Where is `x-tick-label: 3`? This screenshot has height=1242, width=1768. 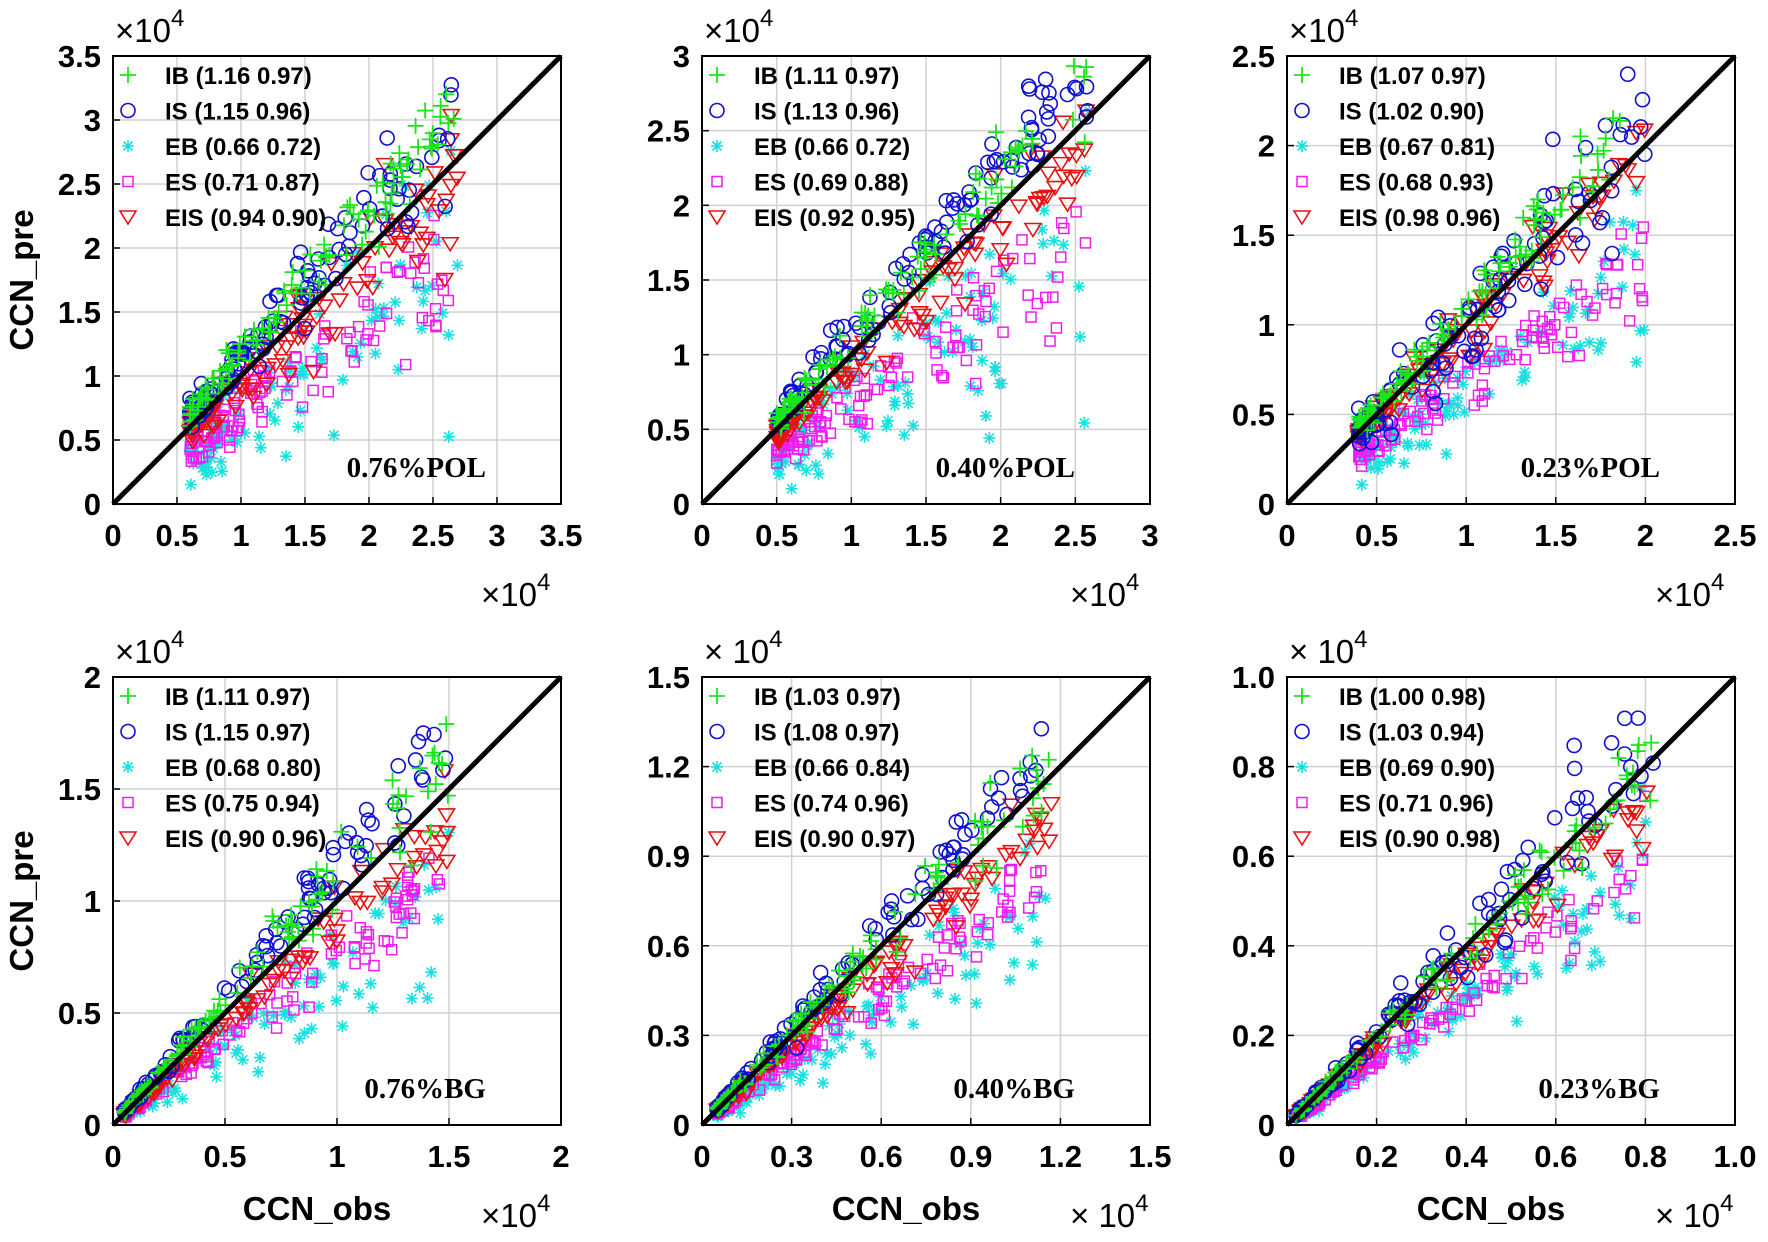 x-tick-label: 3 is located at coordinates (496, 535).